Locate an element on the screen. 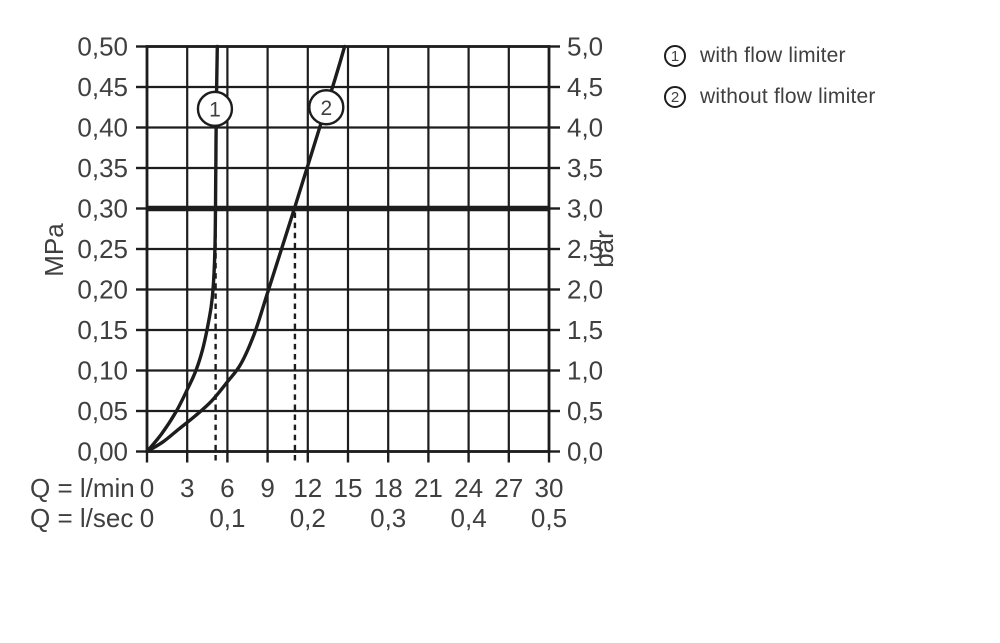  x-axis-label-lmin: Q = l/min is located at coordinates (82, 488).